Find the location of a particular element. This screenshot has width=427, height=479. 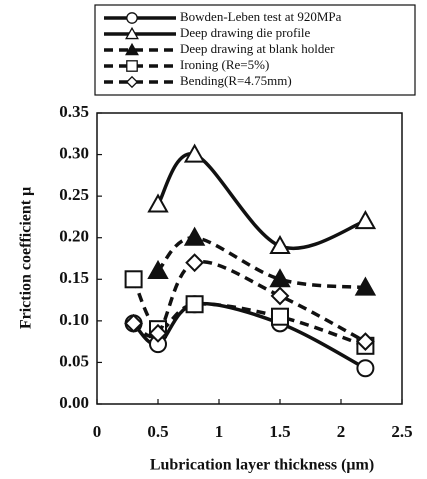

x-tick-label: 1.5 is located at coordinates (279, 431).